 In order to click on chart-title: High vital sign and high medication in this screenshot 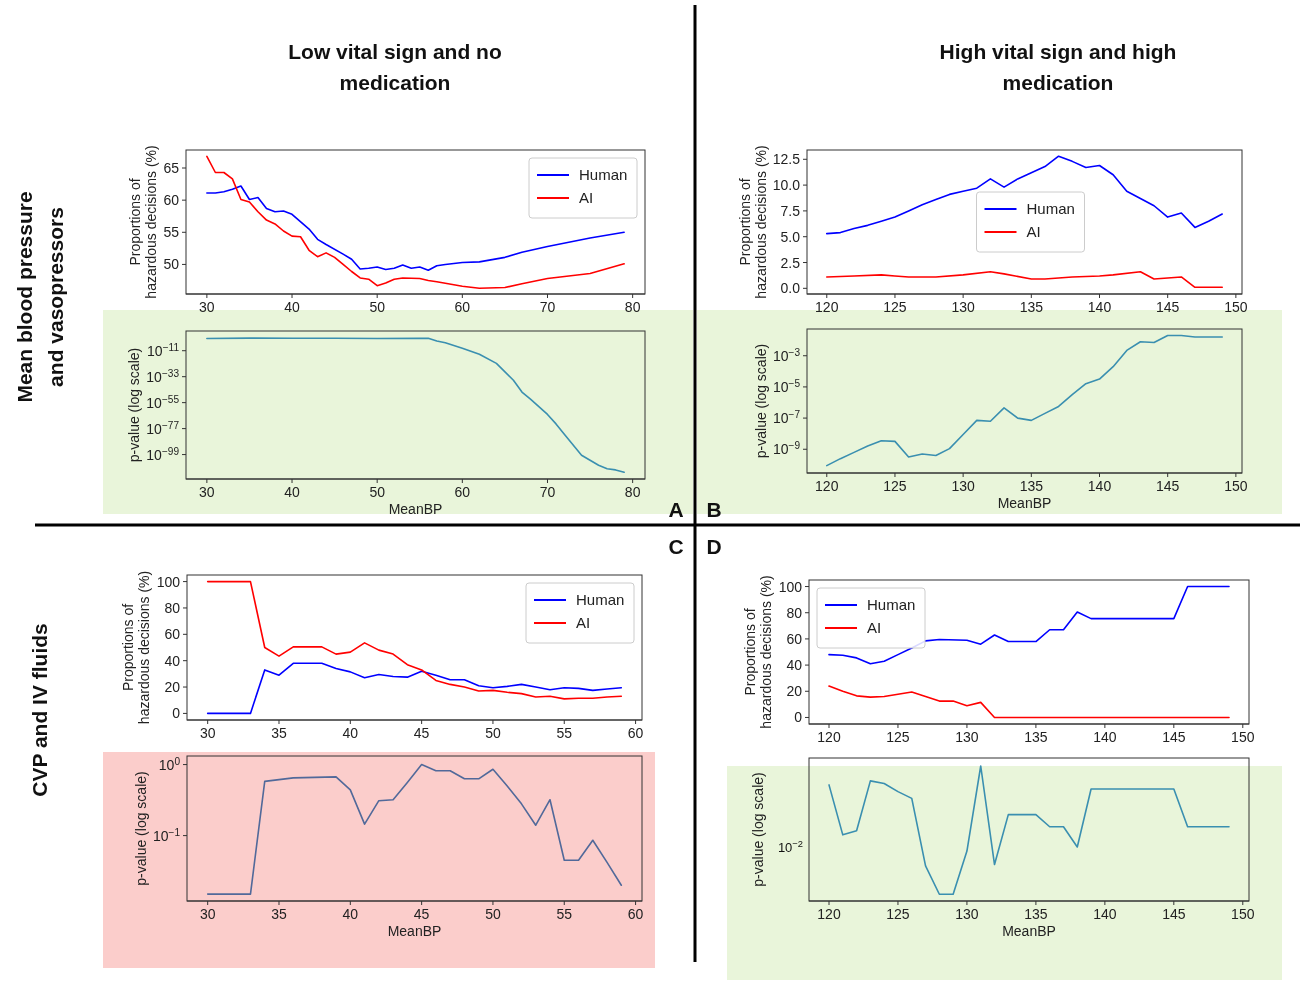, I will do `click(1058, 67)`.